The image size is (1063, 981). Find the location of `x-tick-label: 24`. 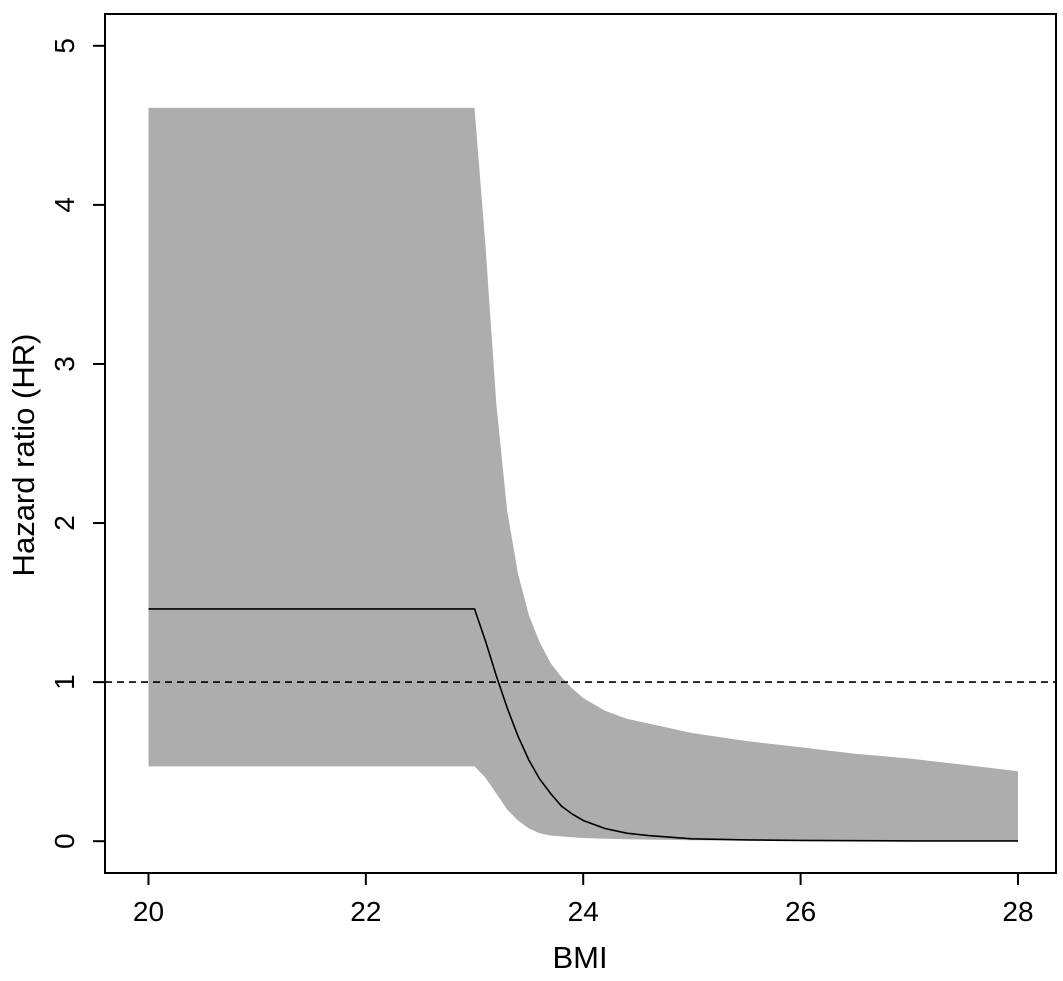

x-tick-label: 24 is located at coordinates (583, 911).